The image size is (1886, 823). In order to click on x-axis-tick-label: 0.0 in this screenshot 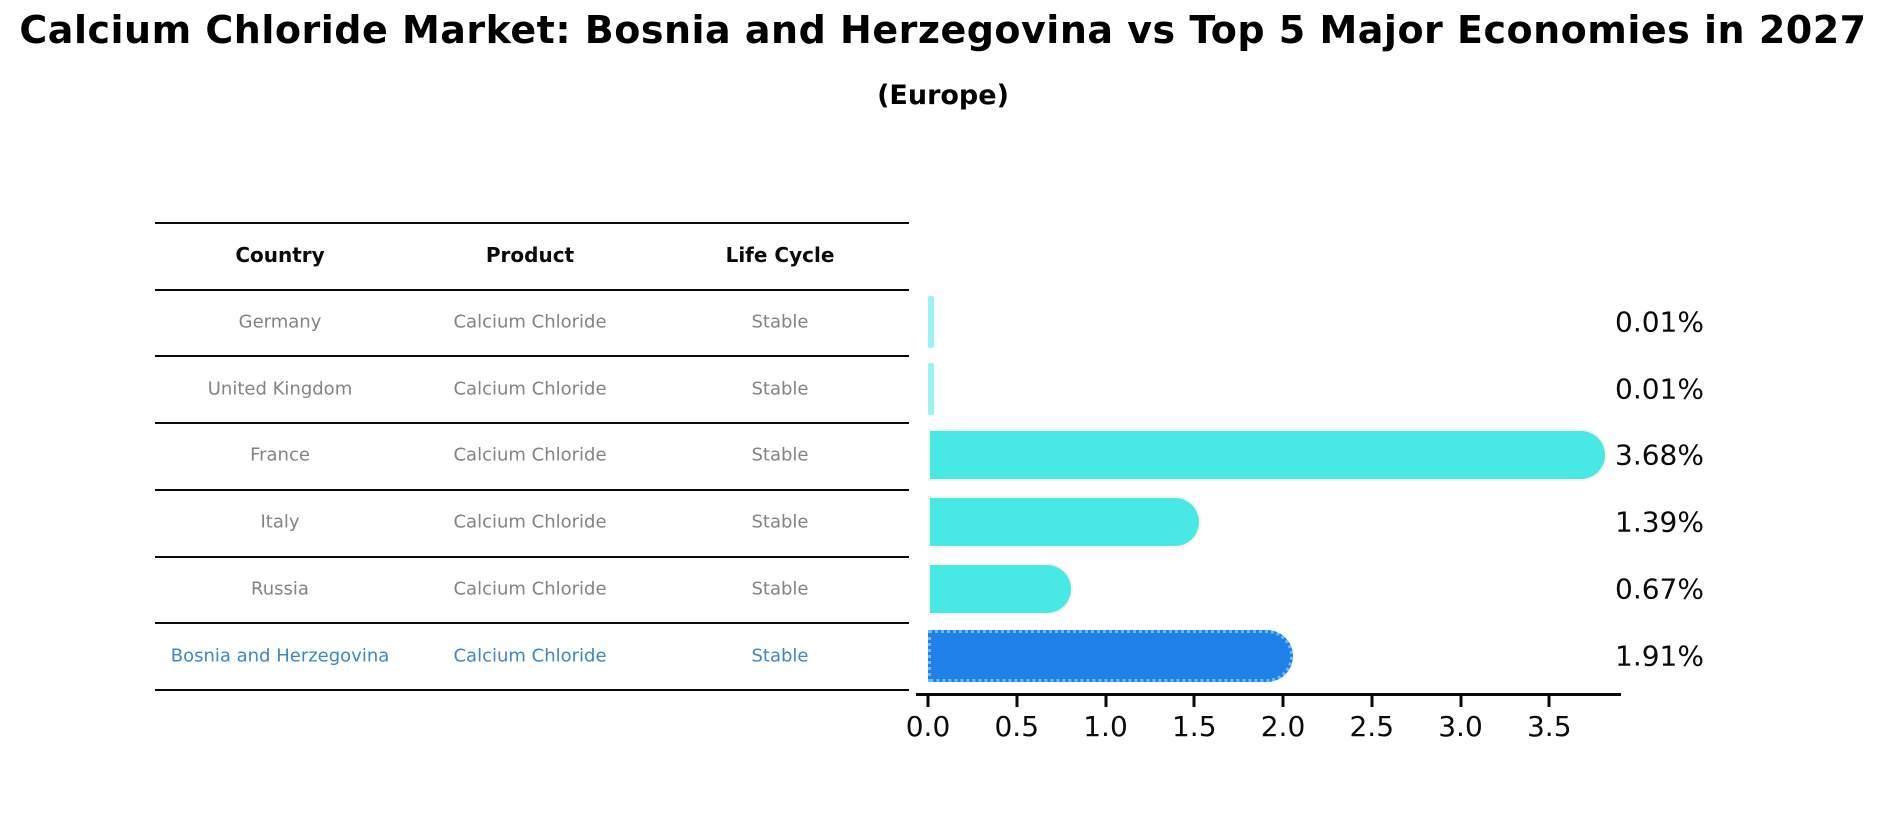, I will do `click(928, 726)`.